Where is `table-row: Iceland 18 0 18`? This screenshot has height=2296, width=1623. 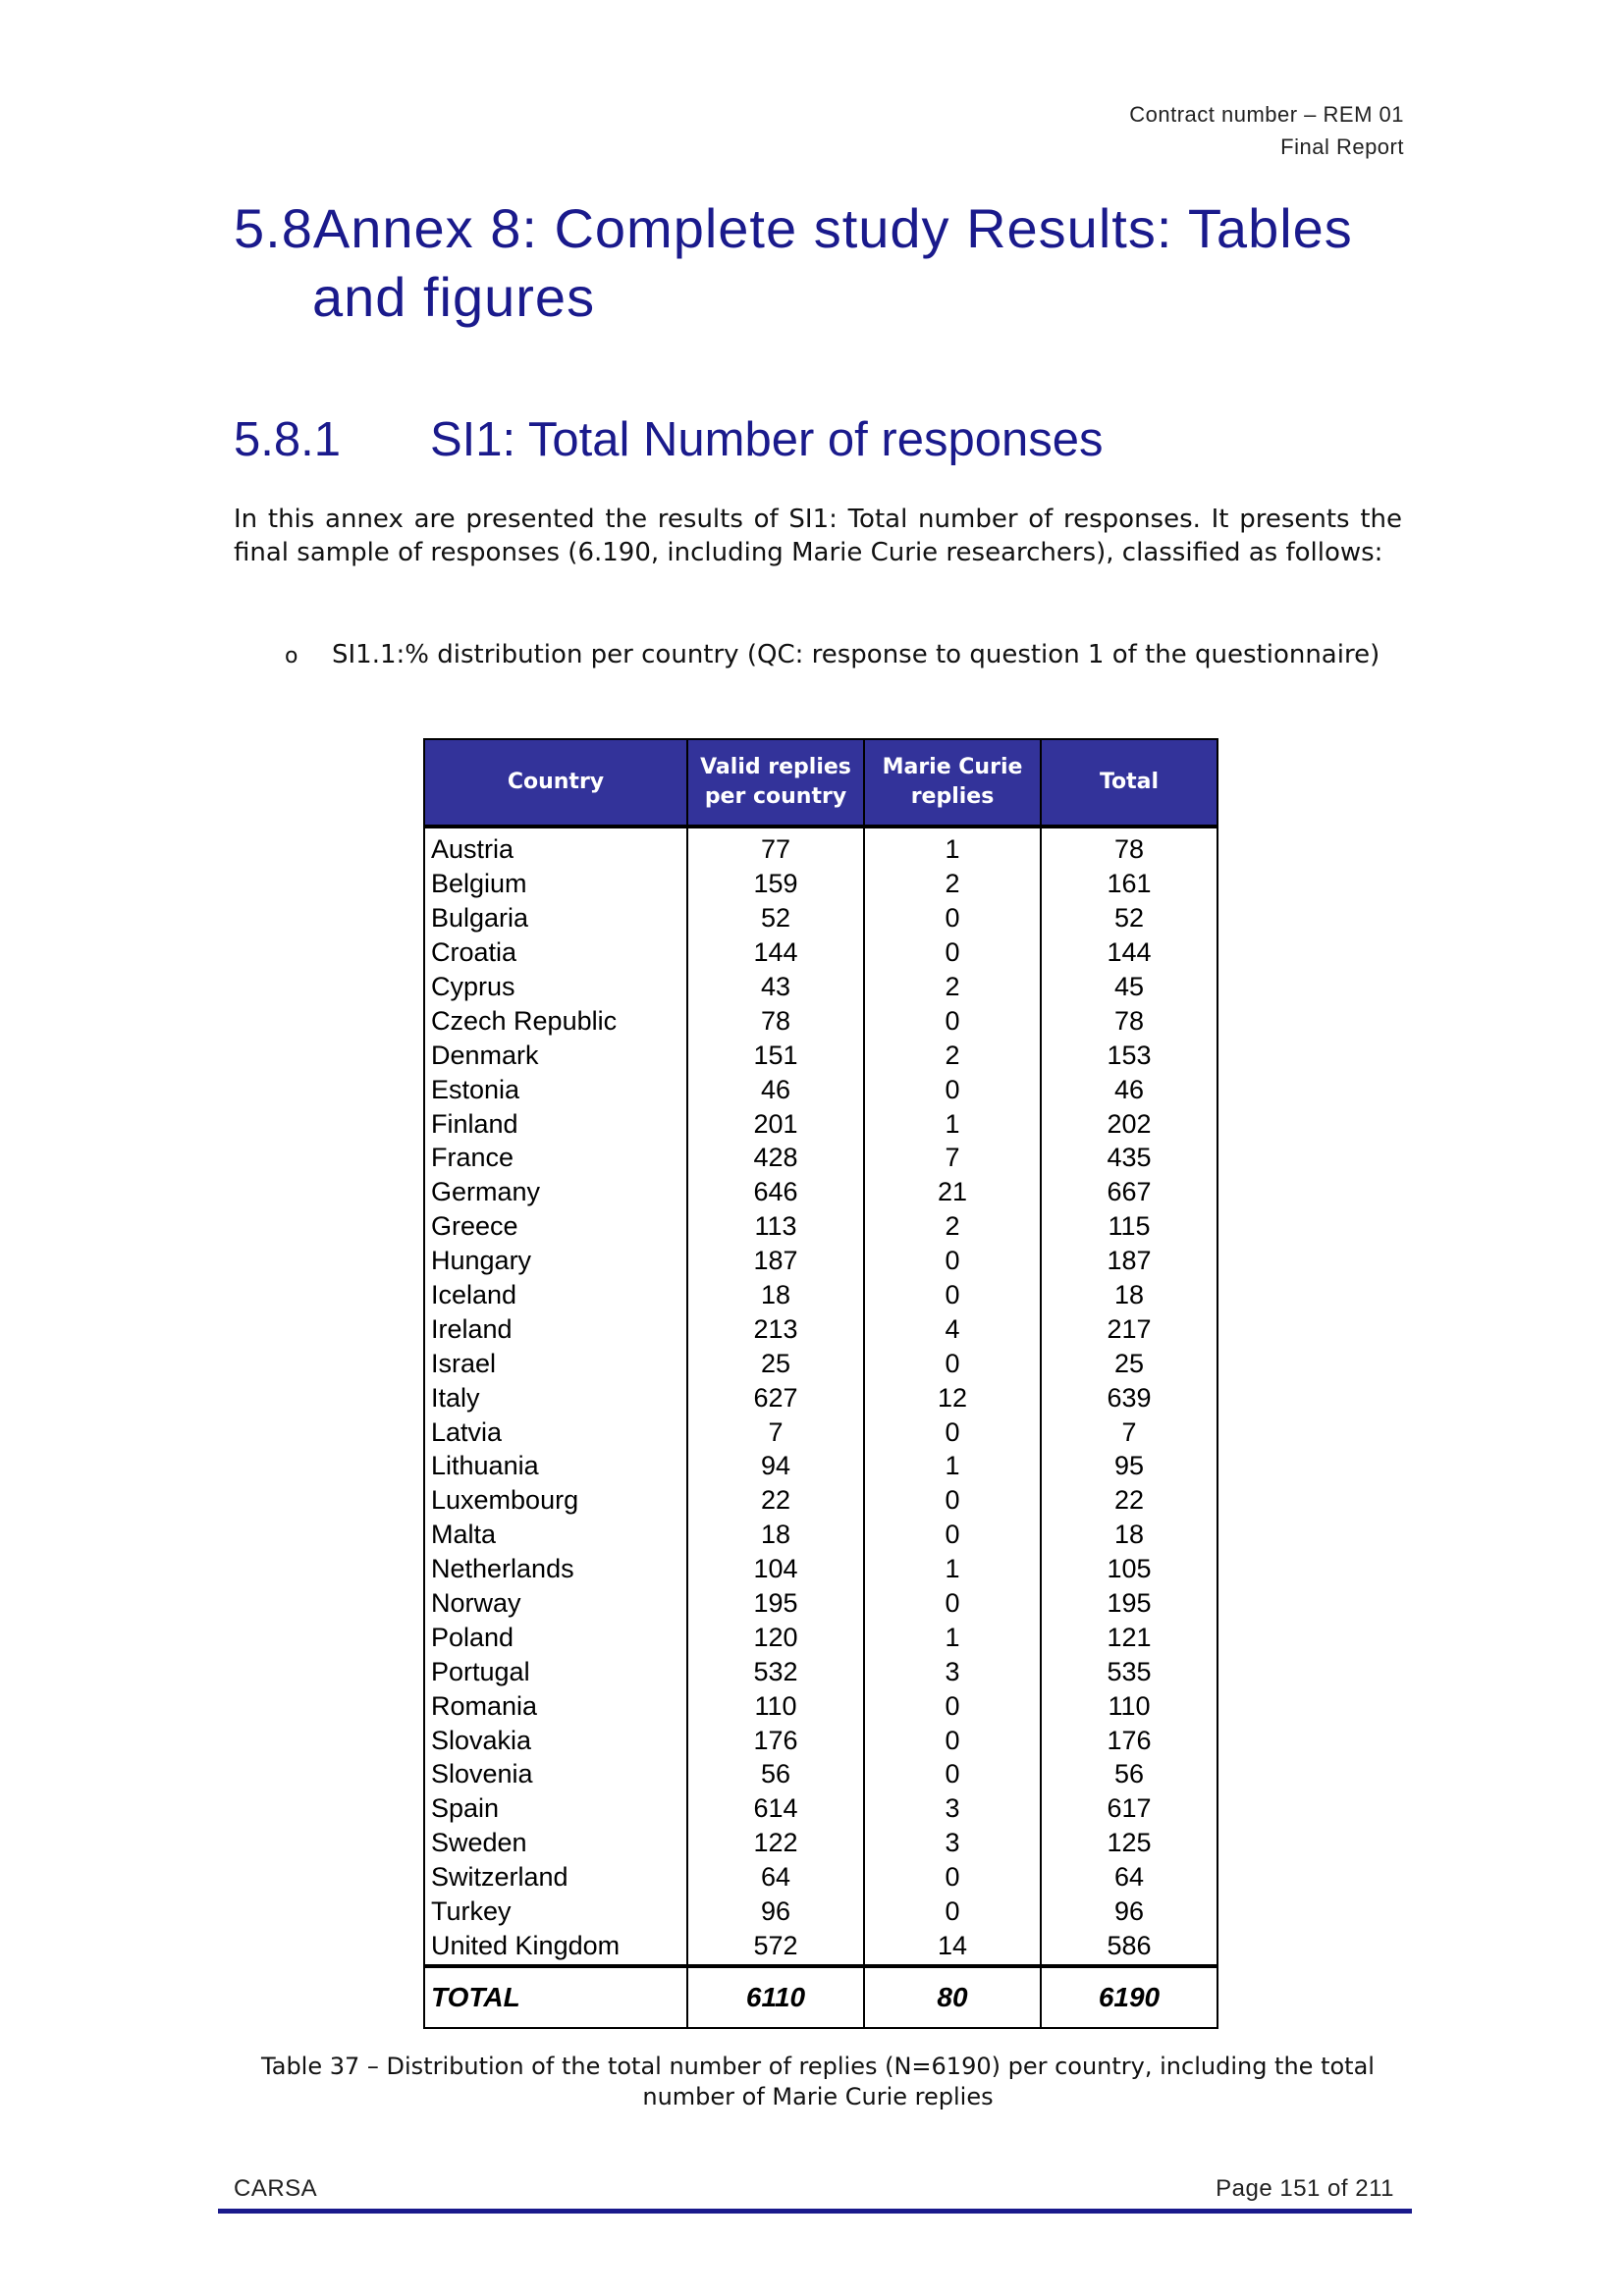
table-row: Iceland 18 0 18 is located at coordinates (820, 1295).